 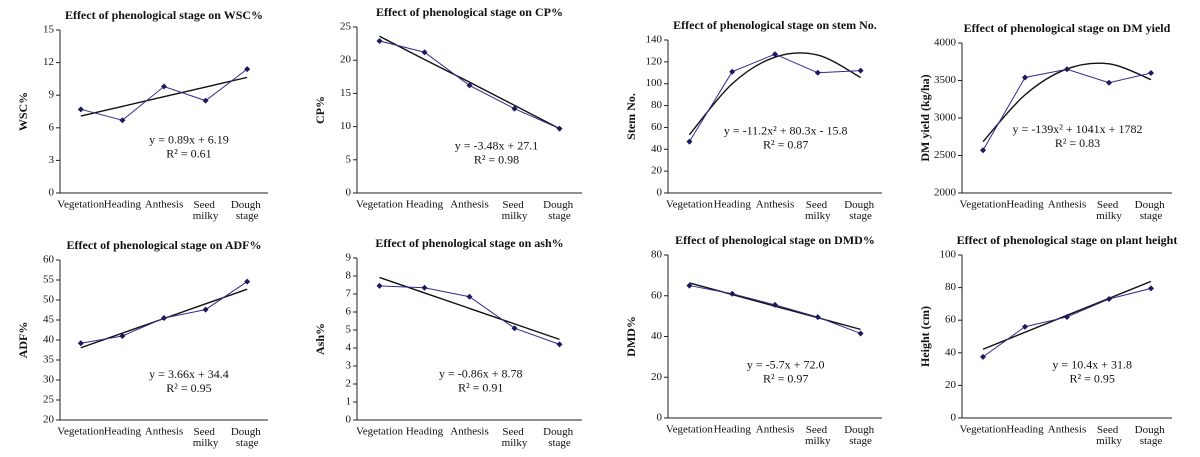 I want to click on y-tick-label: 3, so click(x=349, y=366).